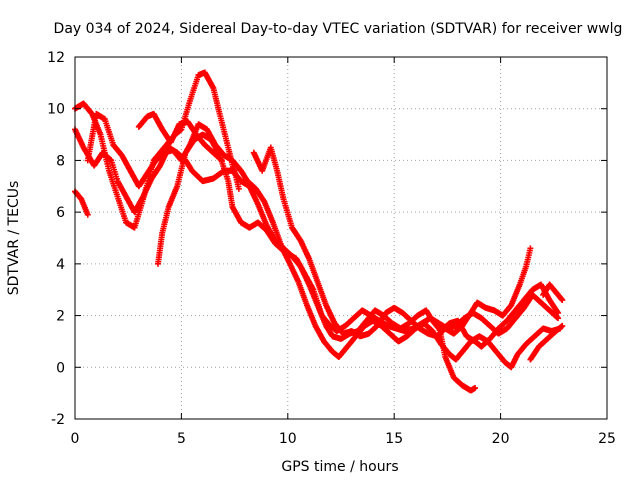  What do you see at coordinates (607, 439) in the screenshot?
I see `x-tick-label: 25` at bounding box center [607, 439].